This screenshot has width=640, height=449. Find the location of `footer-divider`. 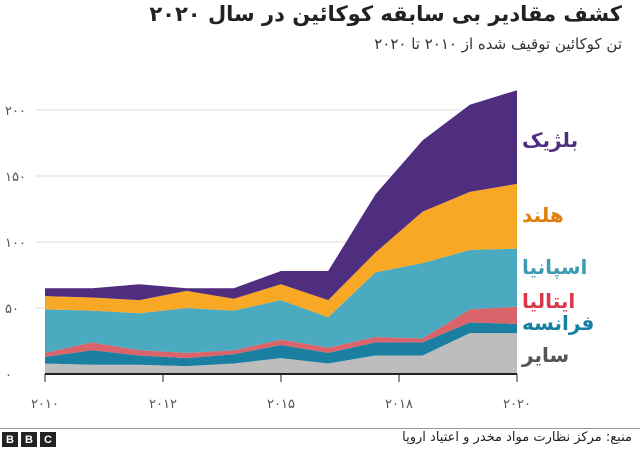

footer-divider is located at coordinates (320, 428).